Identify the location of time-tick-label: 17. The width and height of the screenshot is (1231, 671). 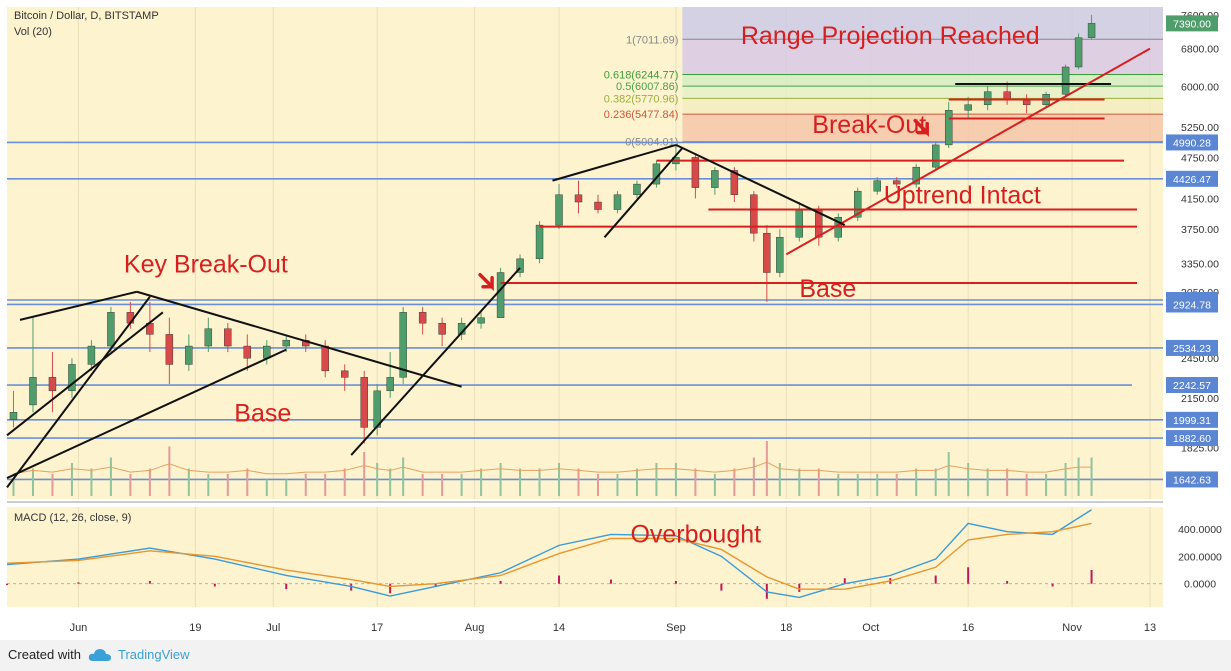
(377, 628).